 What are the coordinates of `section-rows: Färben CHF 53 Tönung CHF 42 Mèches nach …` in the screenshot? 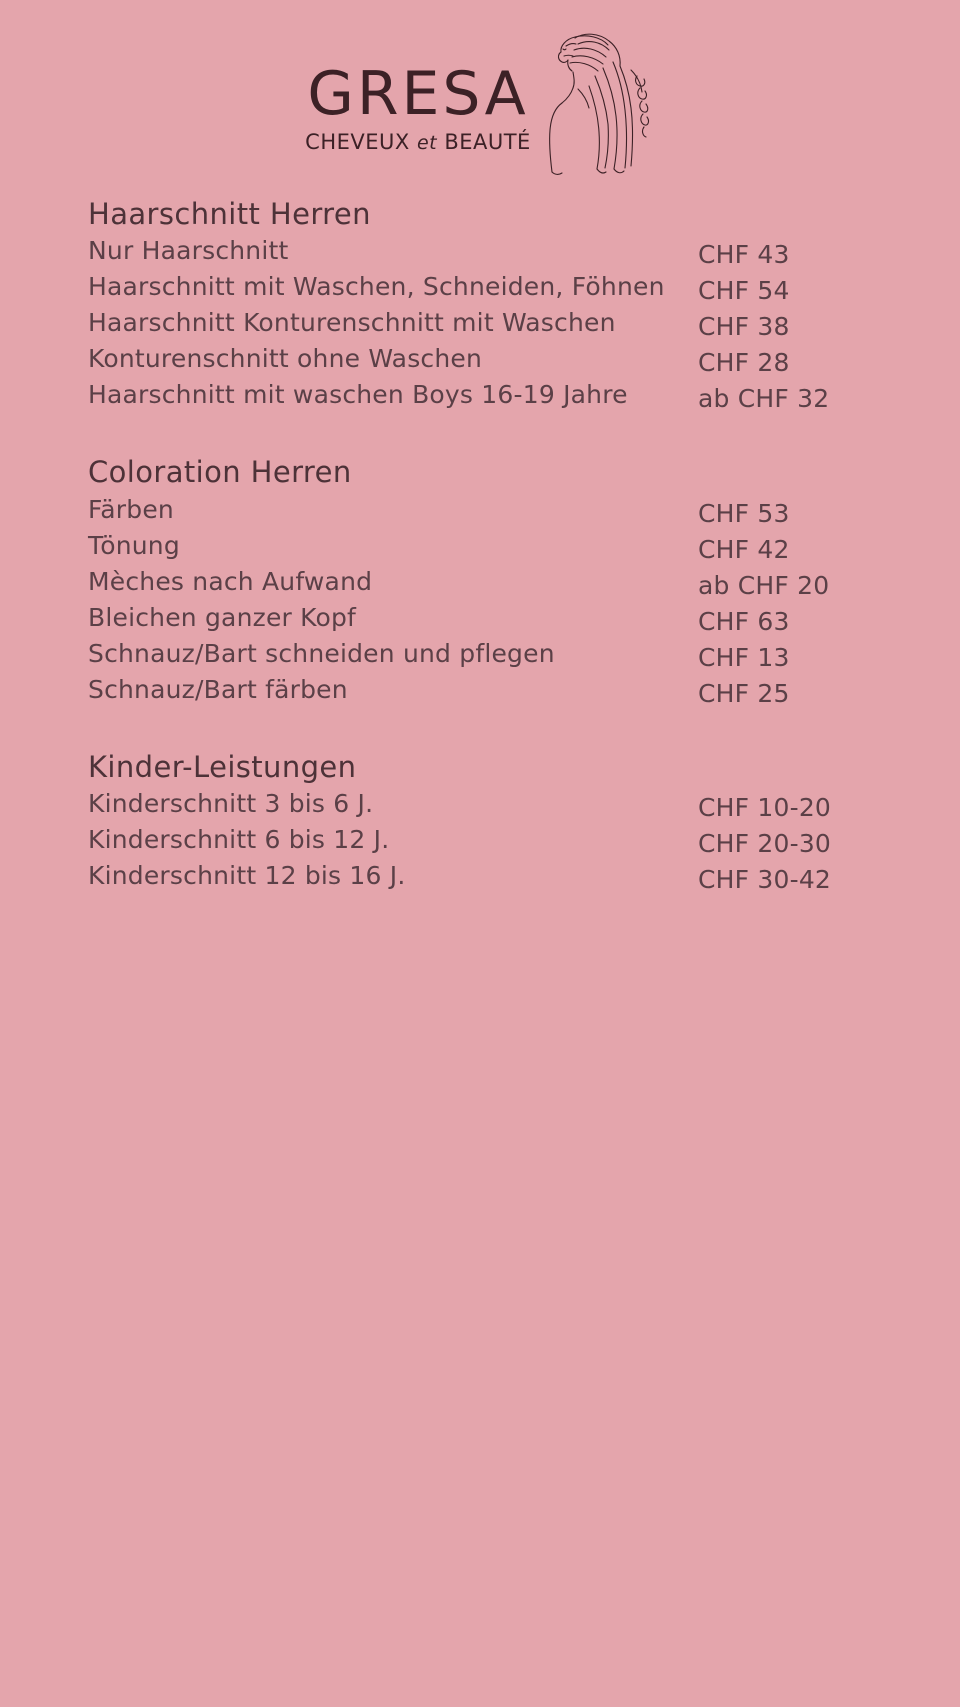 It's located at (483, 605).